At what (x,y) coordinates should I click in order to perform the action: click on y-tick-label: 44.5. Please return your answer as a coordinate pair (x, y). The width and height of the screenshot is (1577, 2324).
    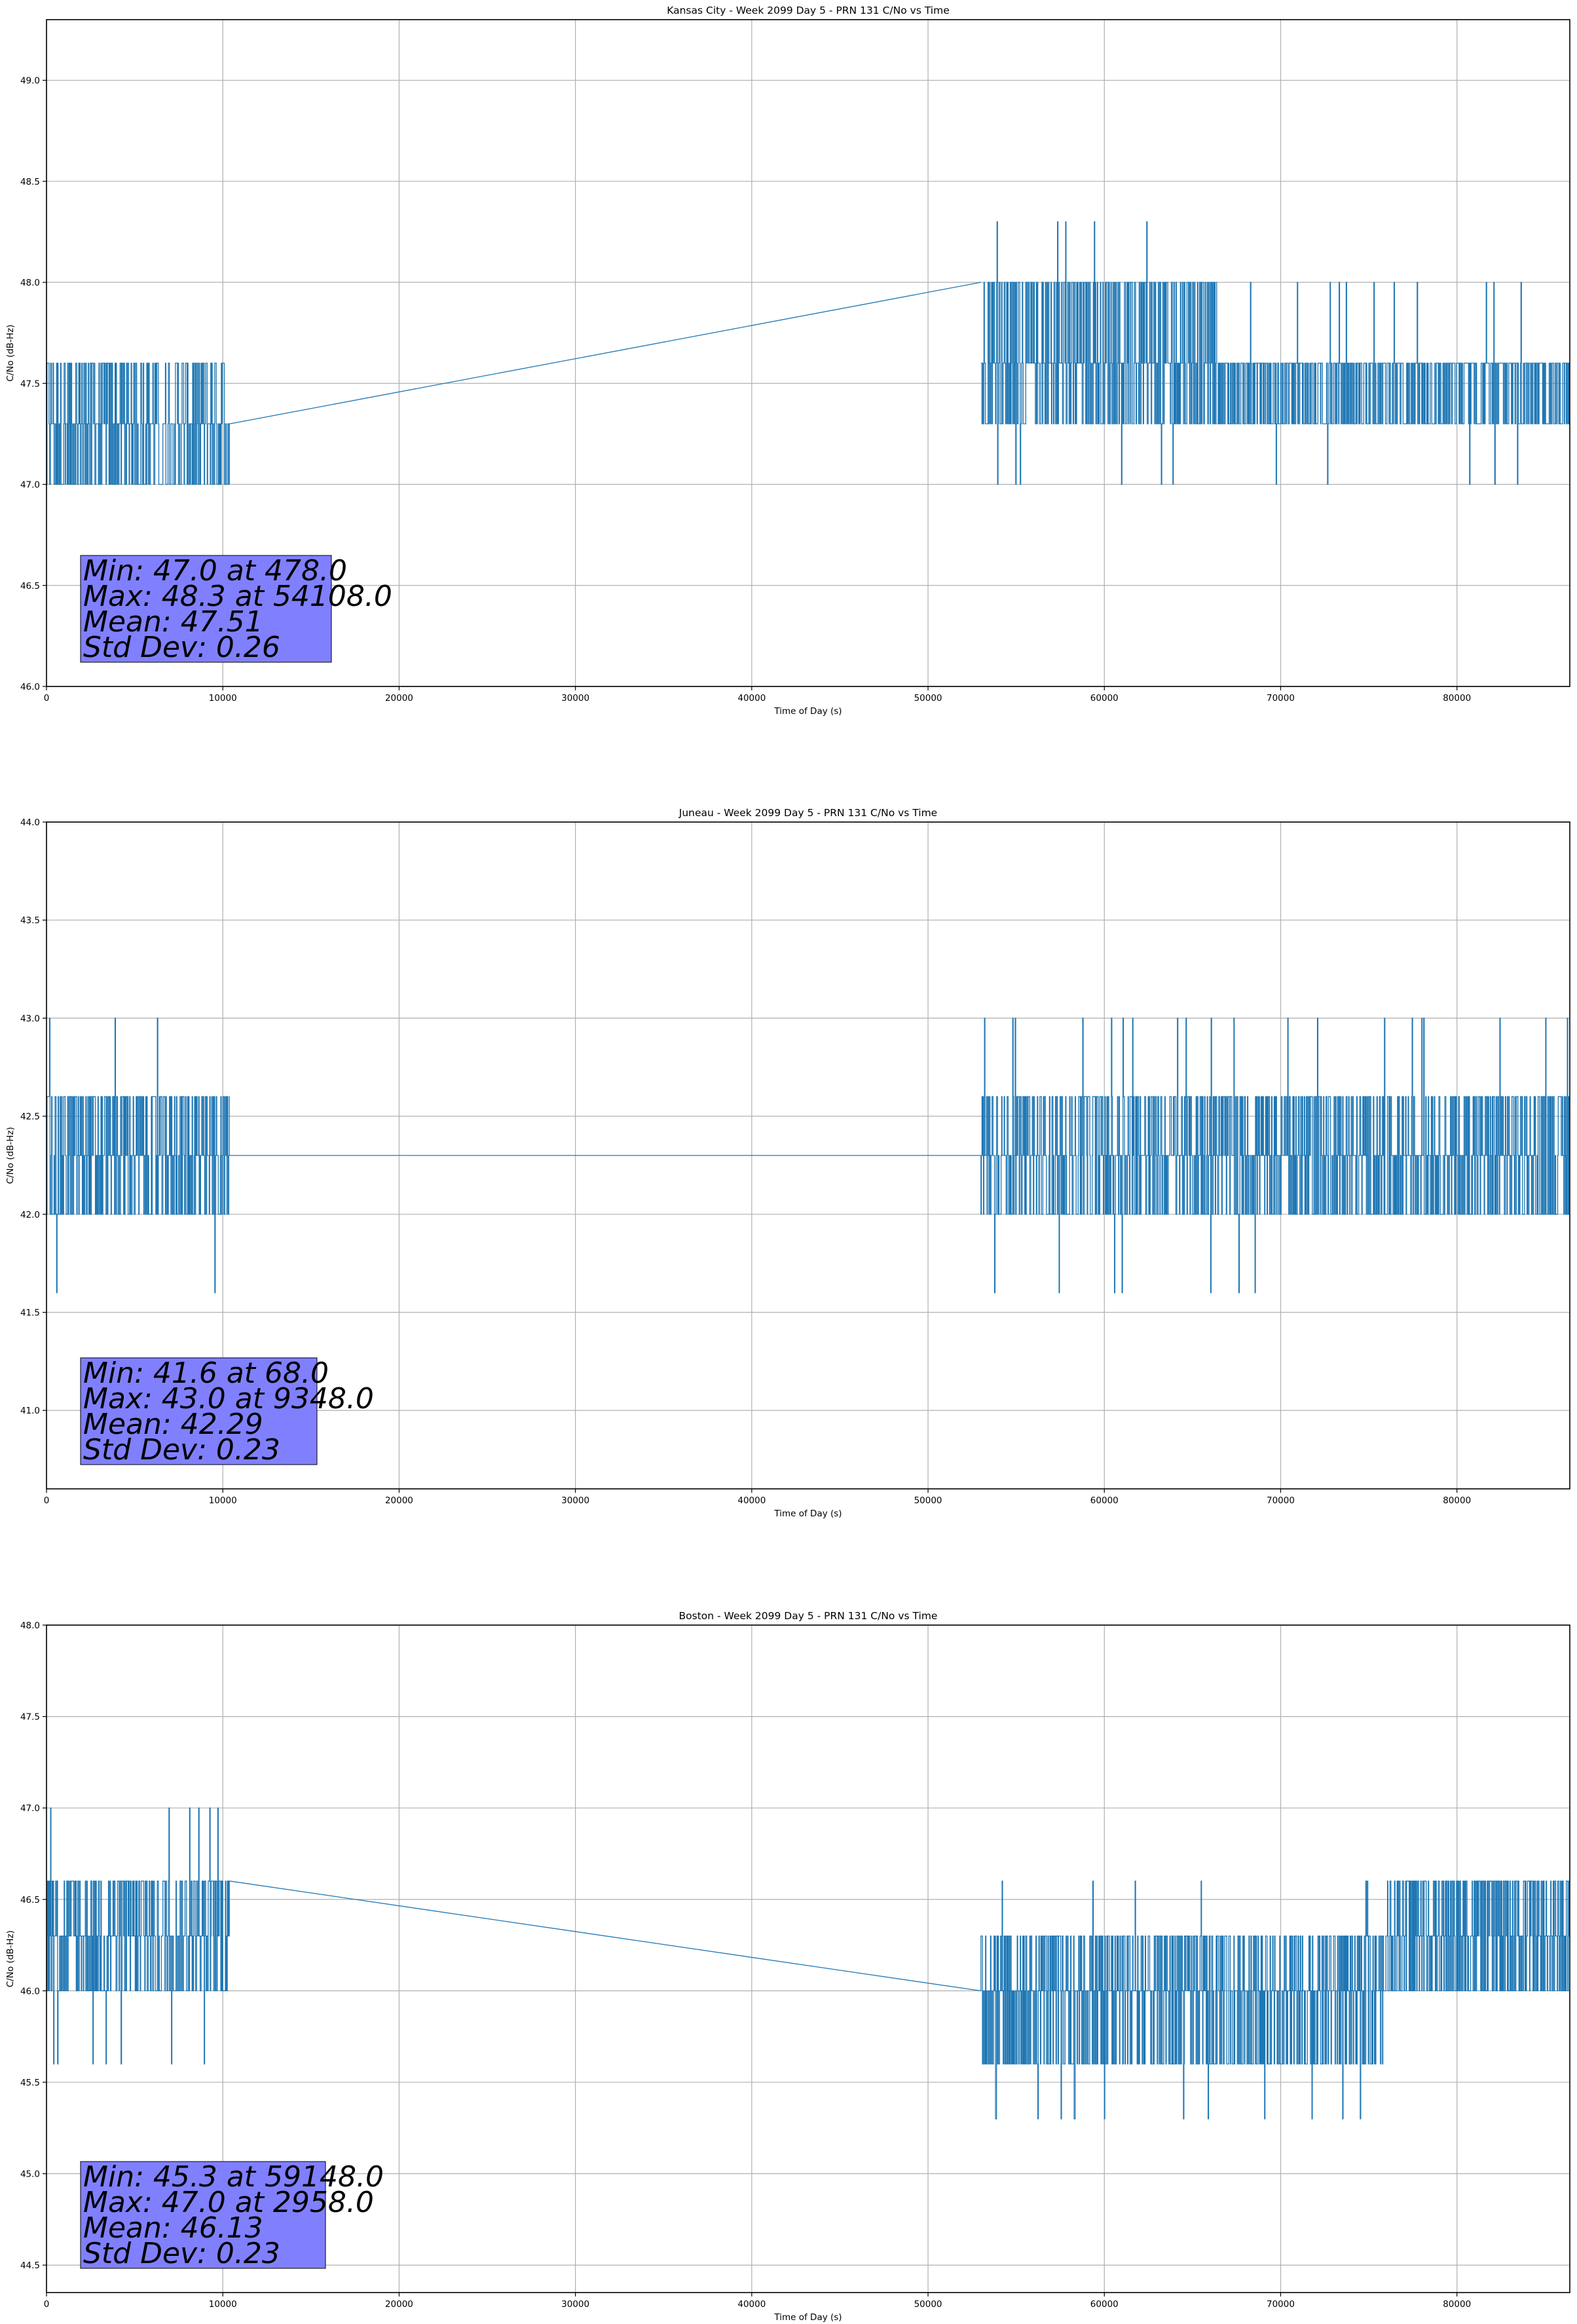
    Looking at the image, I should click on (30, 2265).